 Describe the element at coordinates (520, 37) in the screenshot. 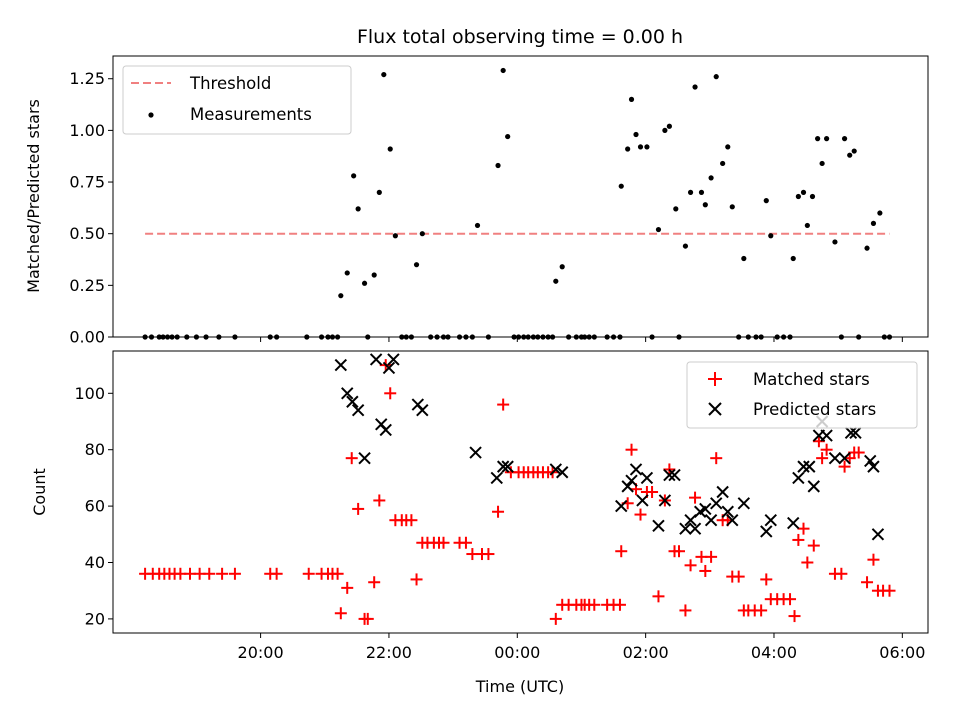

I see `chart-title: Flux total observing time = 0.00 h` at that location.